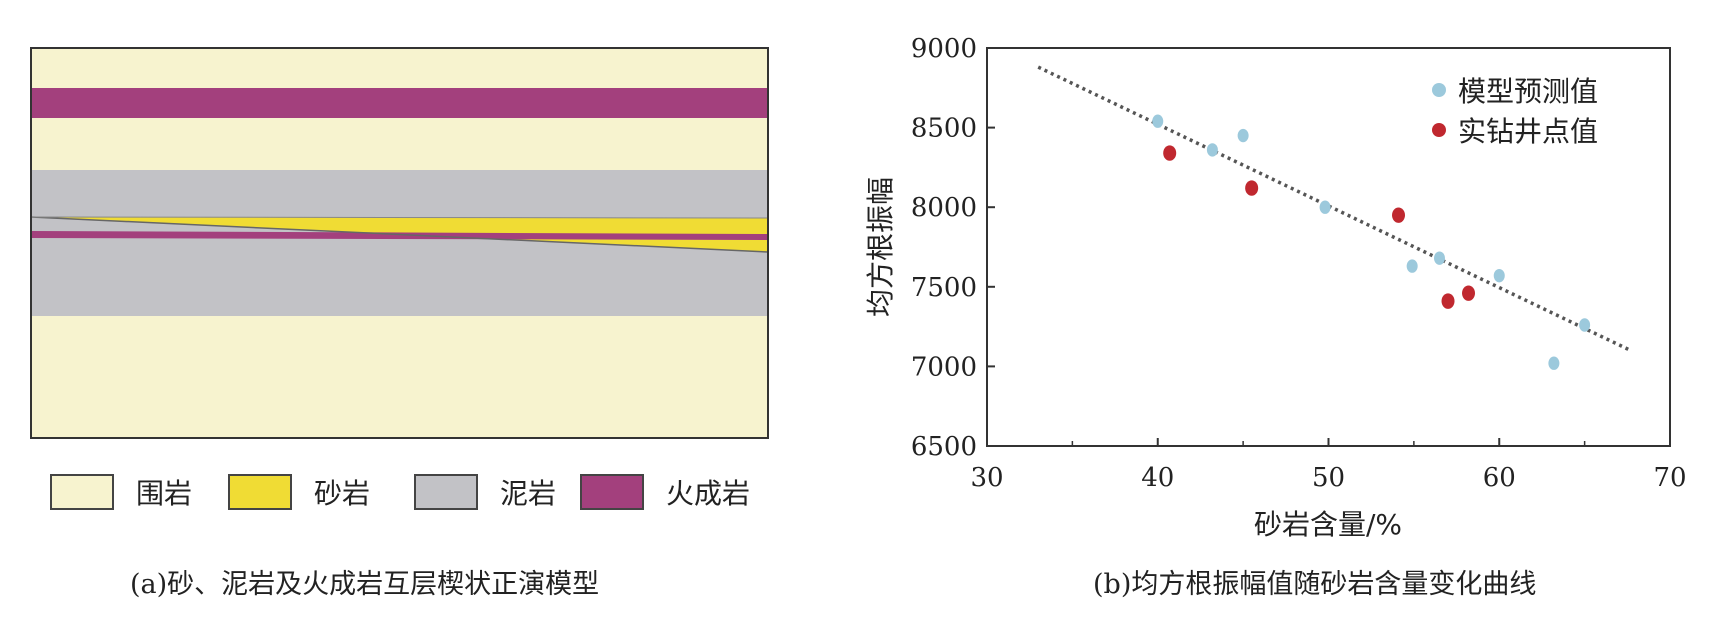 This screenshot has height=620, width=1719. I want to click on legend-label: 泥岩, so click(528, 493).